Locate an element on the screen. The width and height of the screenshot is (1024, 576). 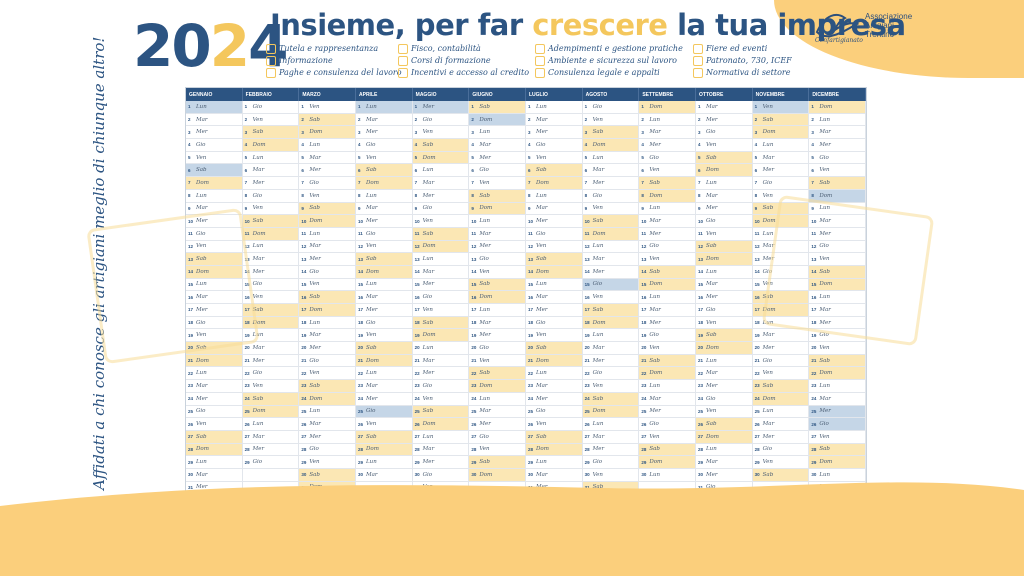
month-header: LUGLIO is located at coordinates (554, 94).